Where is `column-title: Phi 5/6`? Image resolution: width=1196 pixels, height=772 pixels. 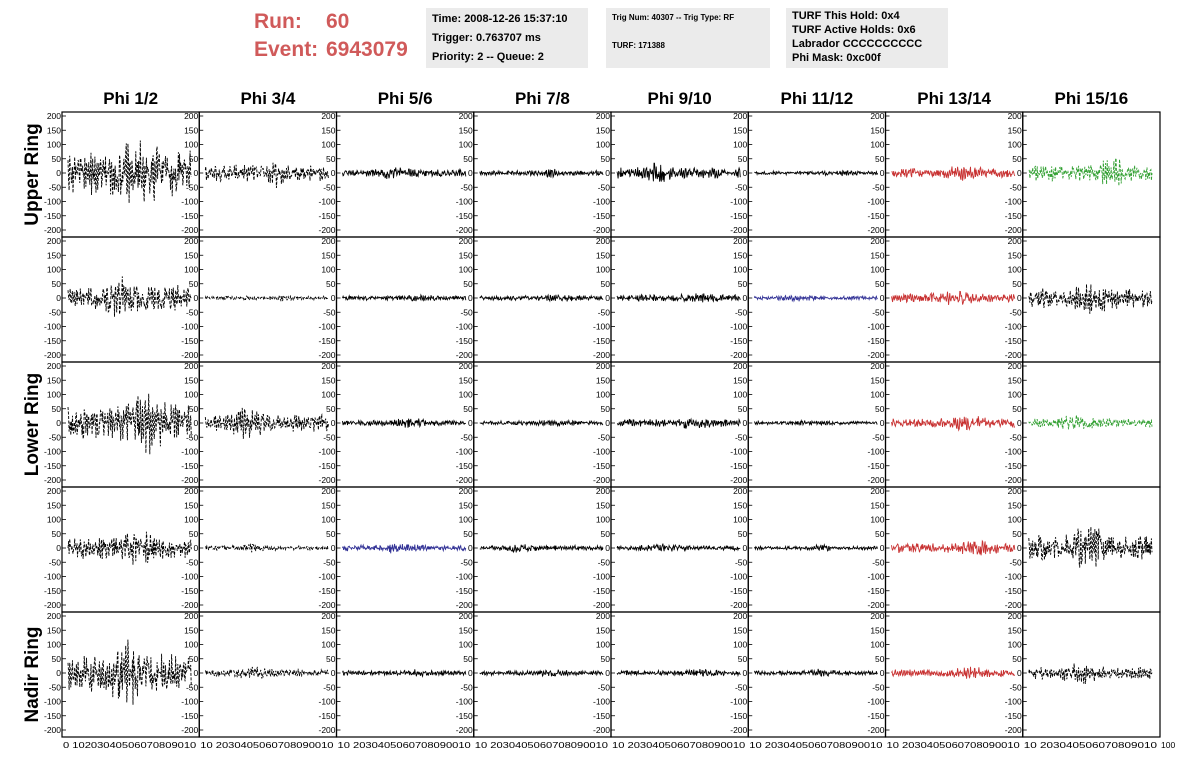
column-title: Phi 5/6 is located at coordinates (405, 98).